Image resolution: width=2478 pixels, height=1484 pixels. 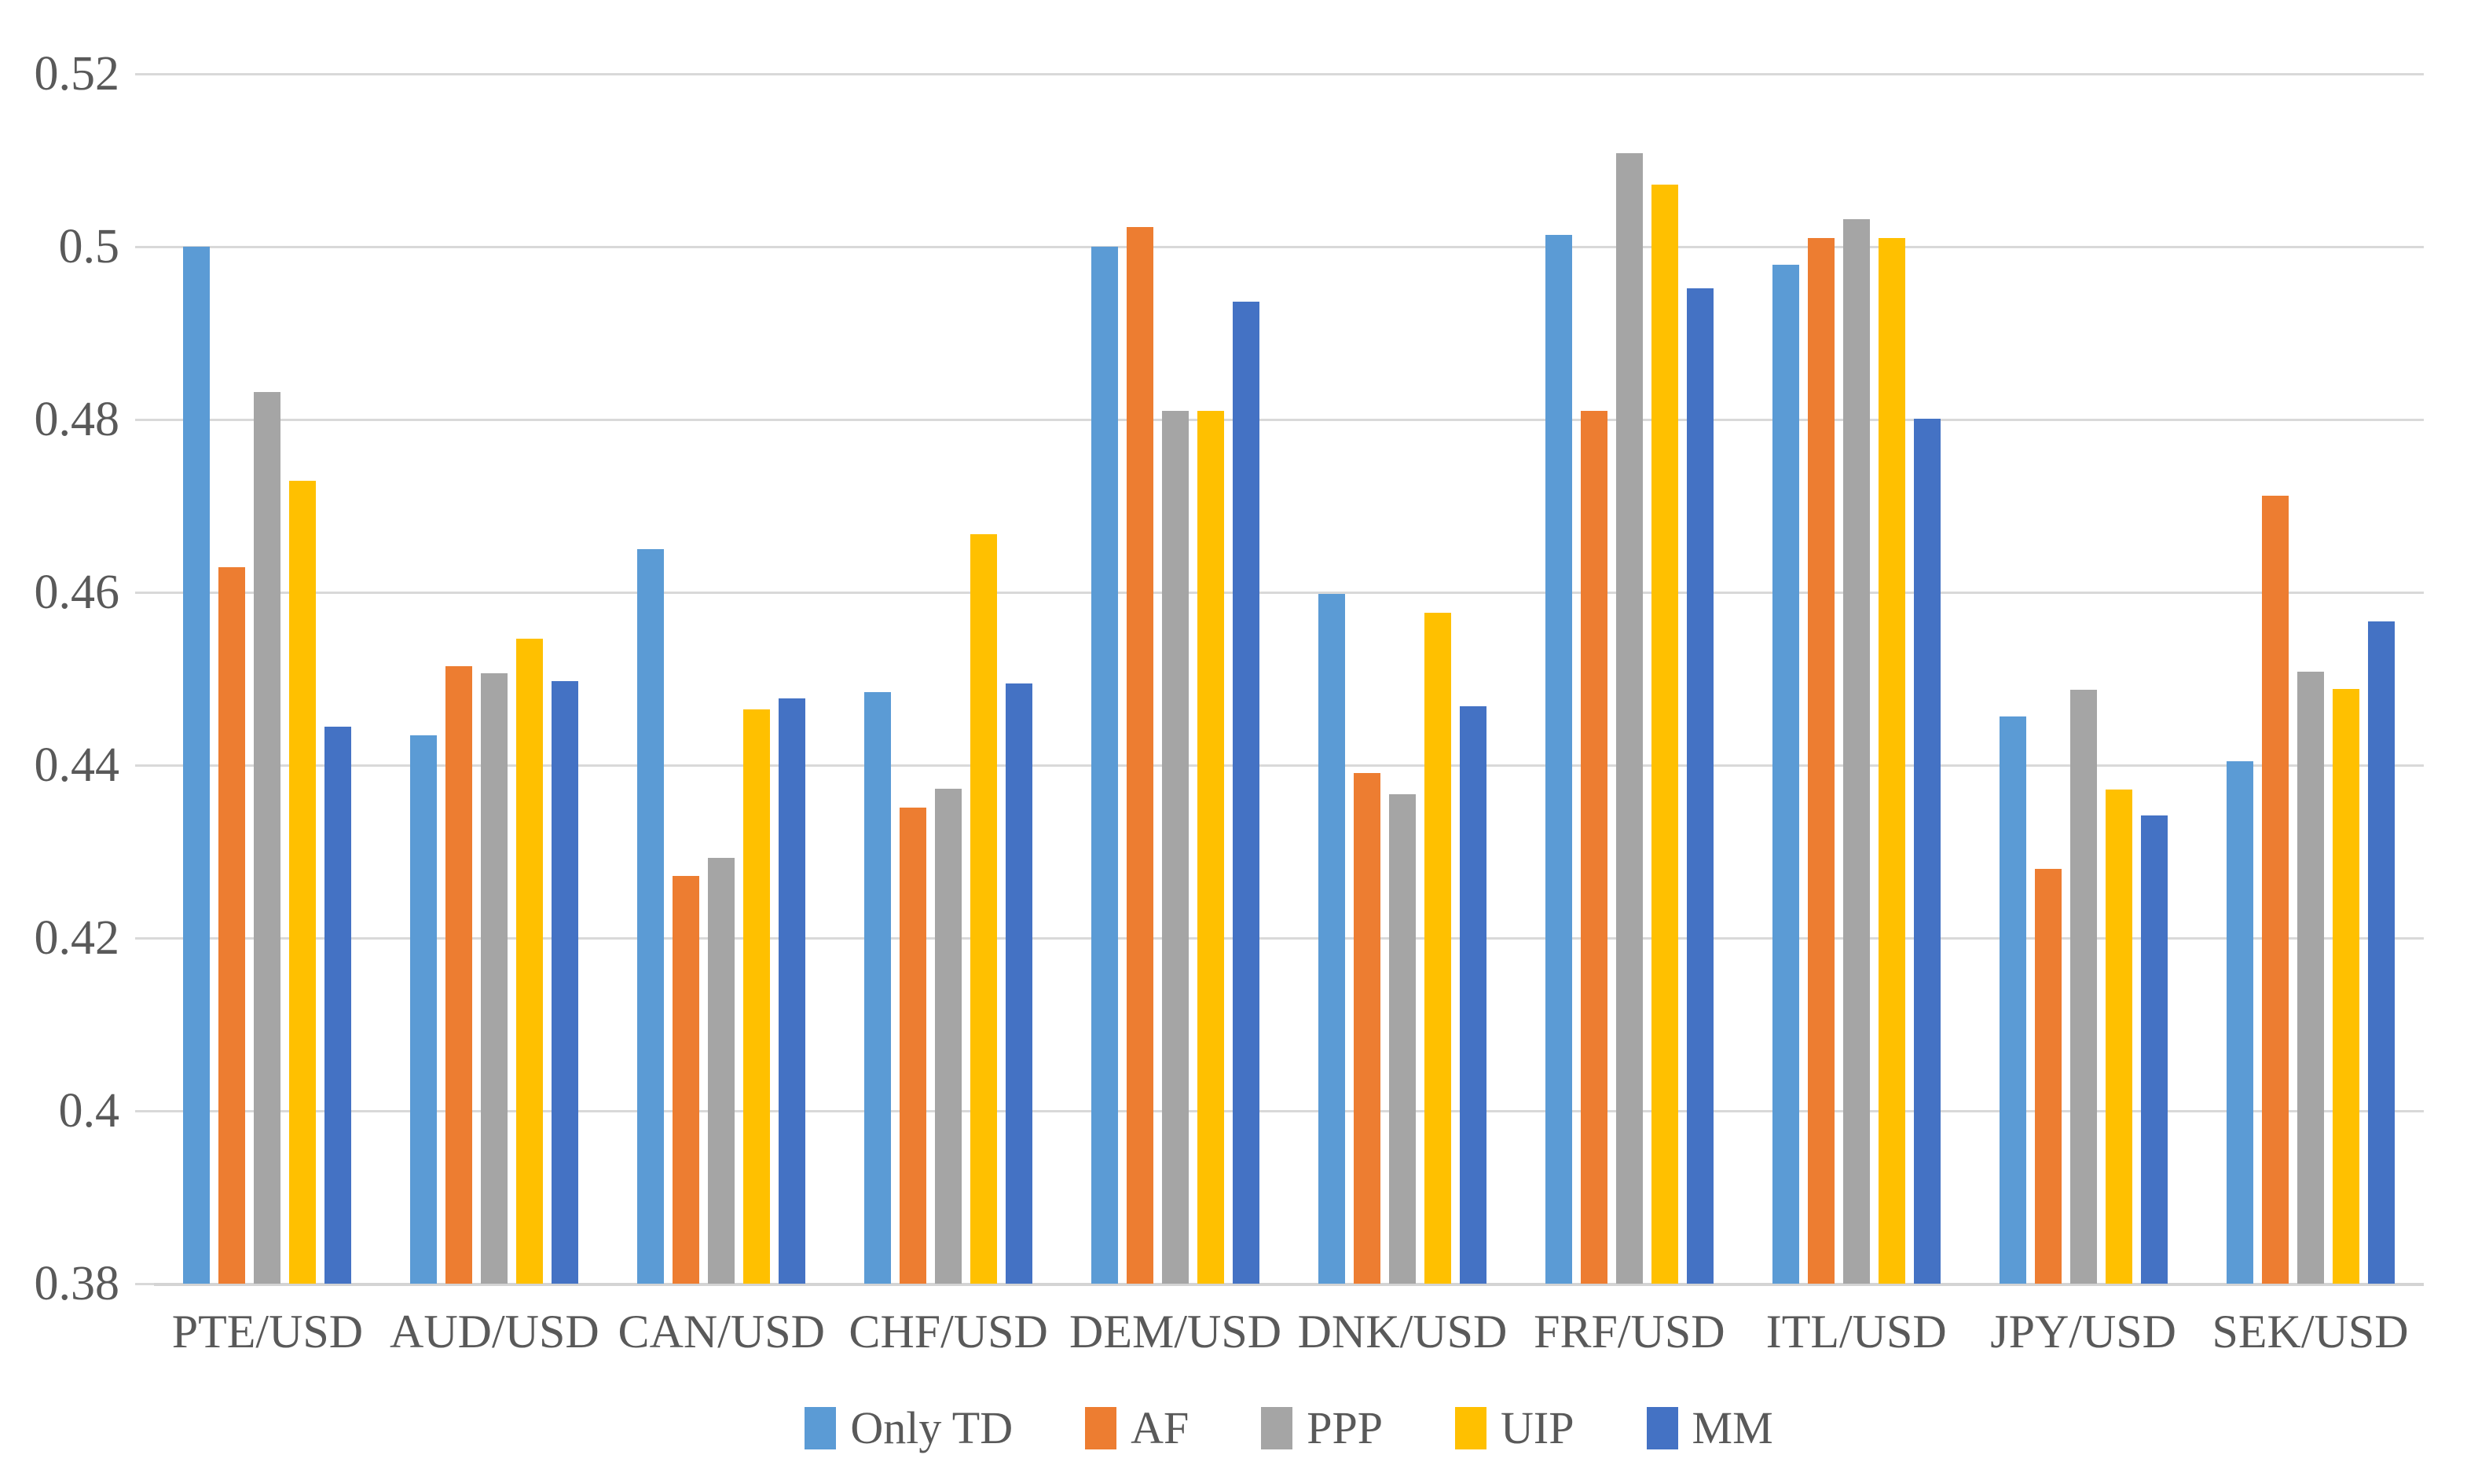 What do you see at coordinates (1856, 1332) in the screenshot?
I see `x-category-label: ITL/USD` at bounding box center [1856, 1332].